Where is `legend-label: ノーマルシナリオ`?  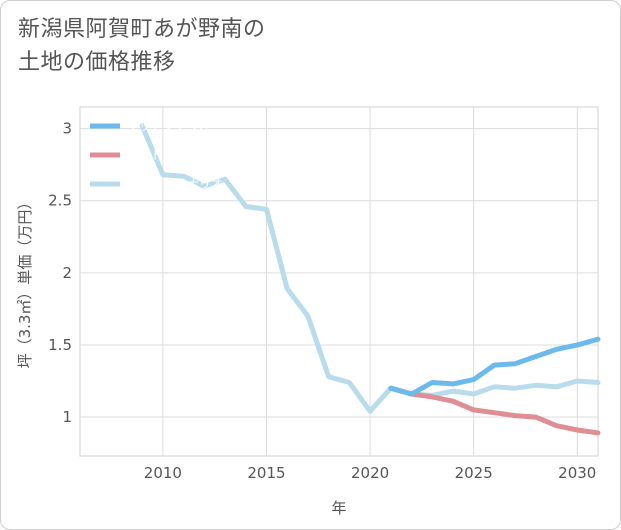
legend-label: ノーマルシナリオ is located at coordinates (175, 184).